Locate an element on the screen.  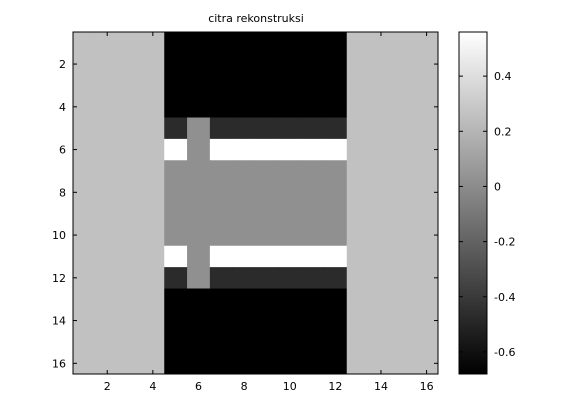
colorbar-tick-label: -0.2 is located at coordinates (504, 242).